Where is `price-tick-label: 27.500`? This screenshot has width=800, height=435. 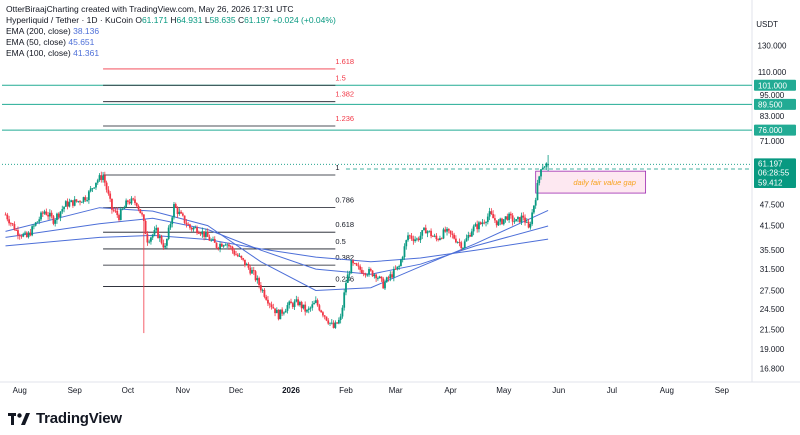 price-tick-label: 27.500 is located at coordinates (772, 291).